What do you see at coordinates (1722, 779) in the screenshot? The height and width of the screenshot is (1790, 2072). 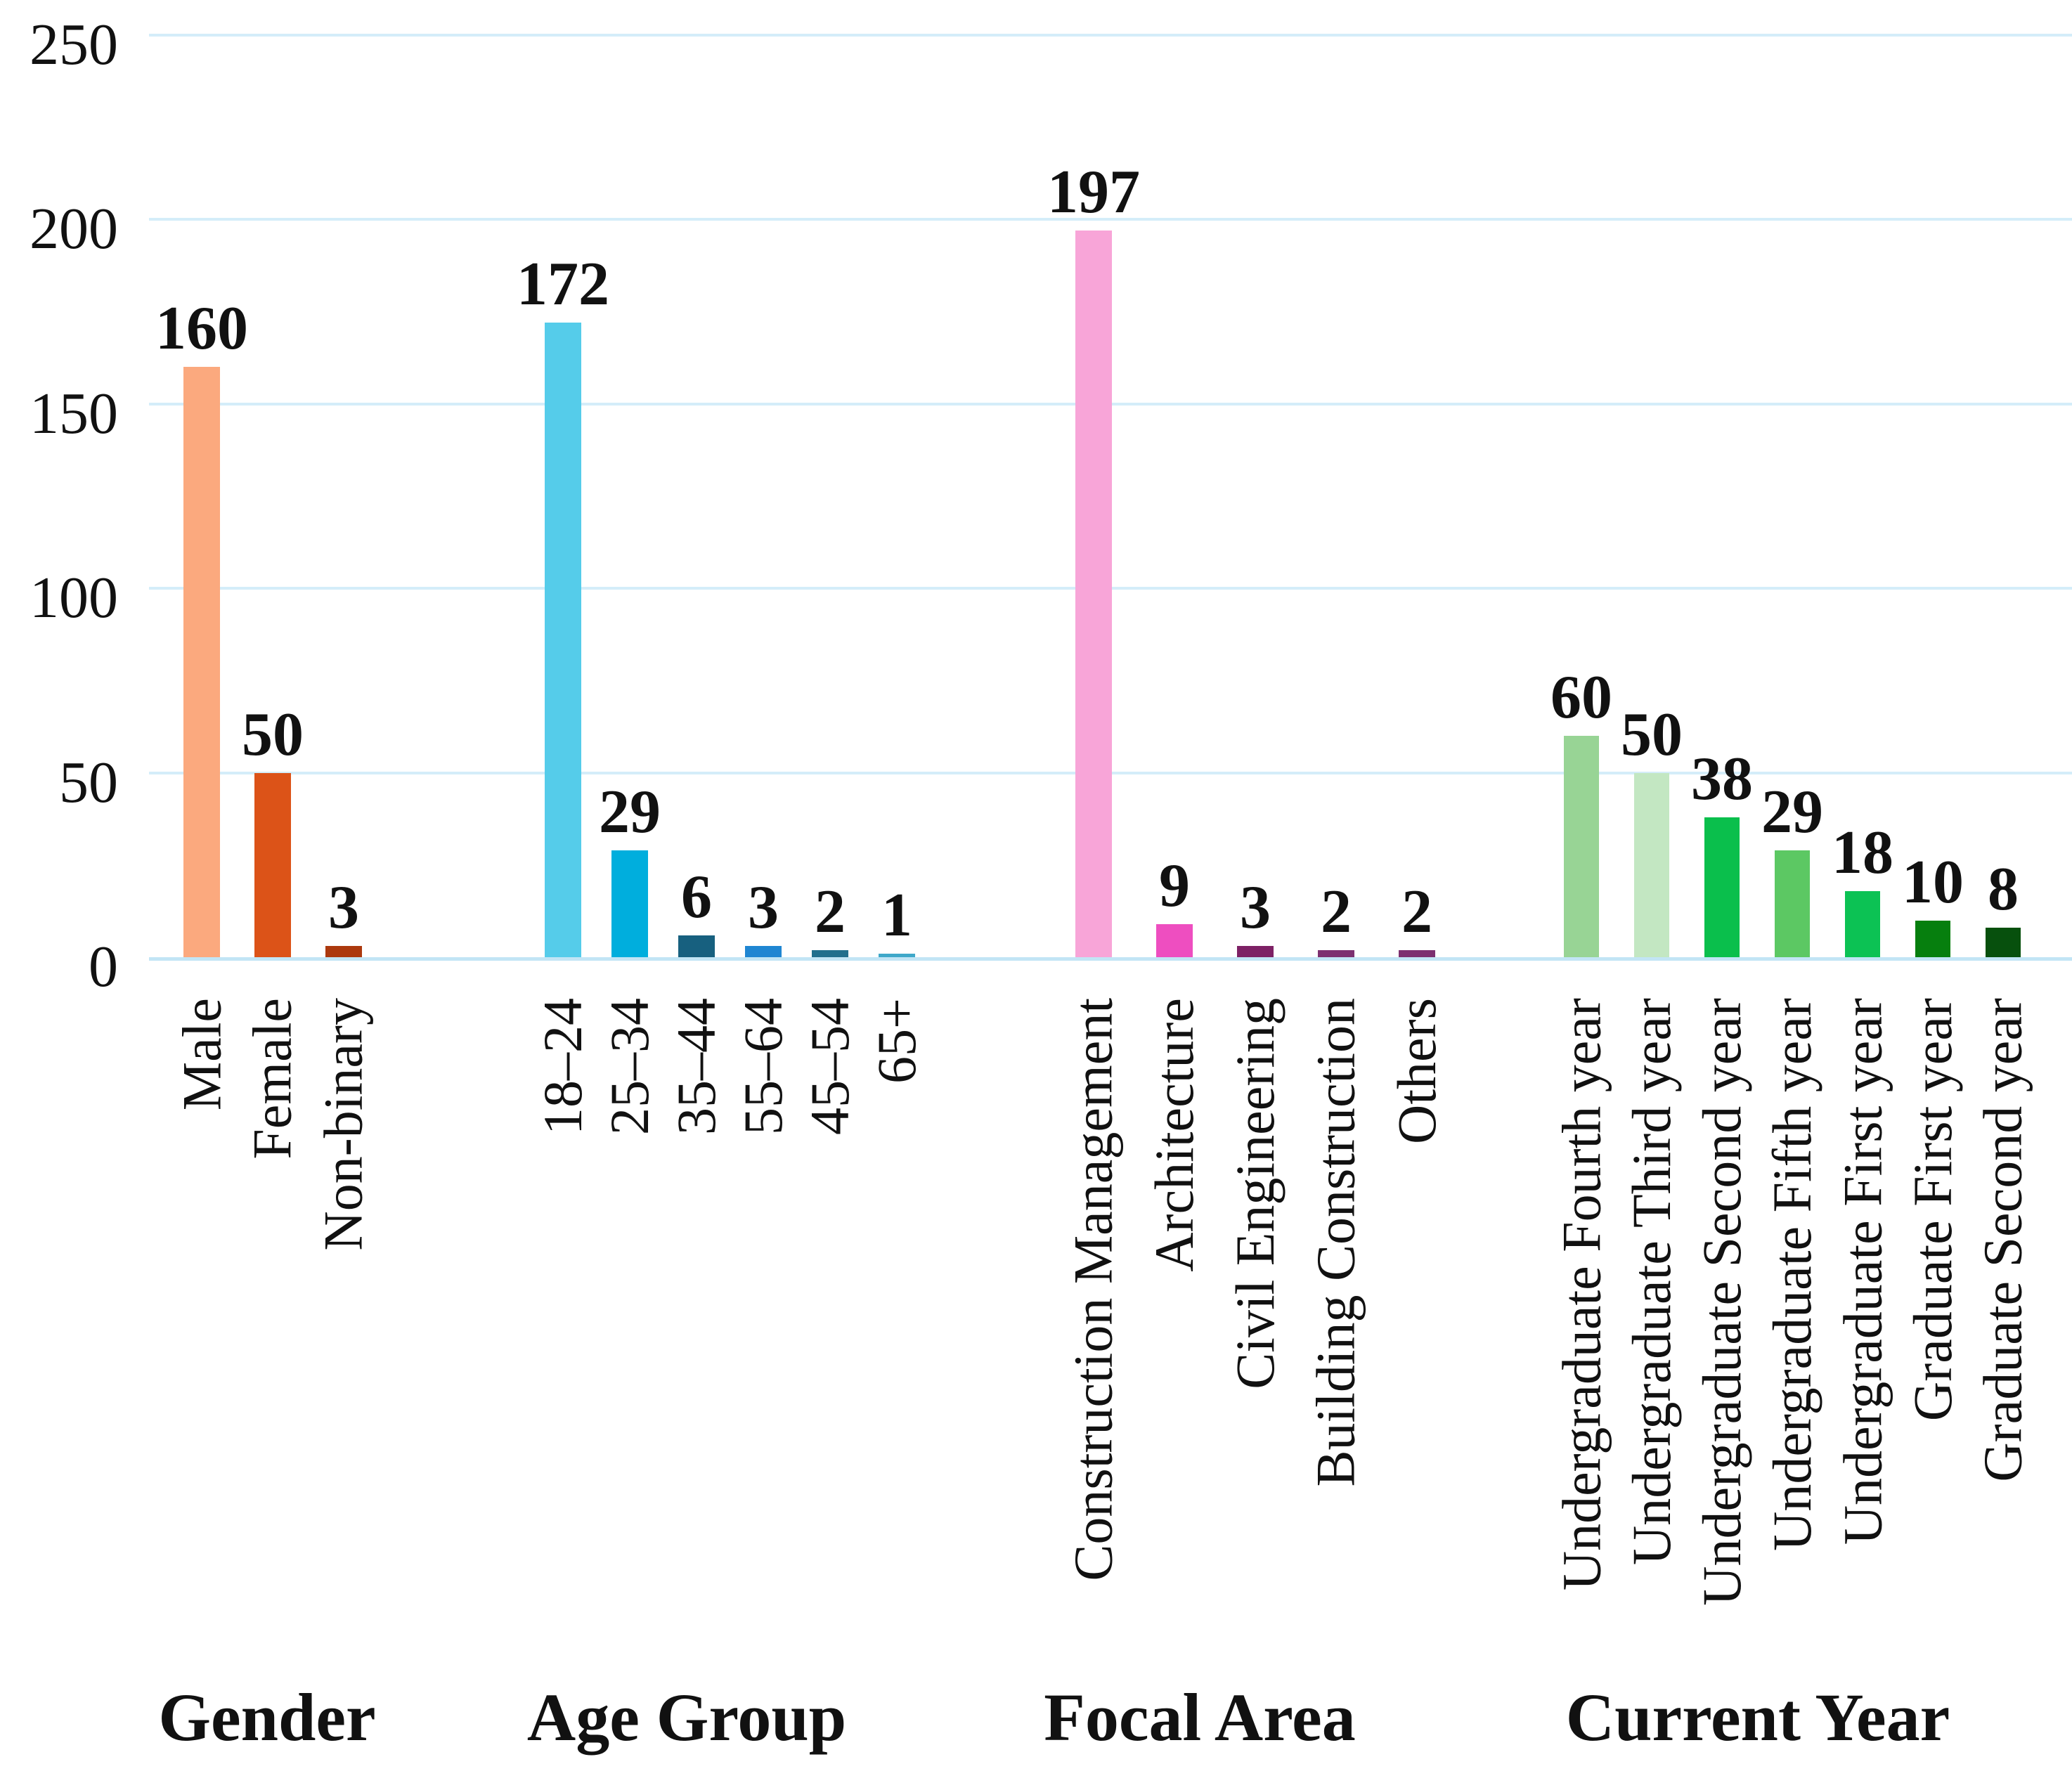 I see `bar-value-label: 38` at bounding box center [1722, 779].